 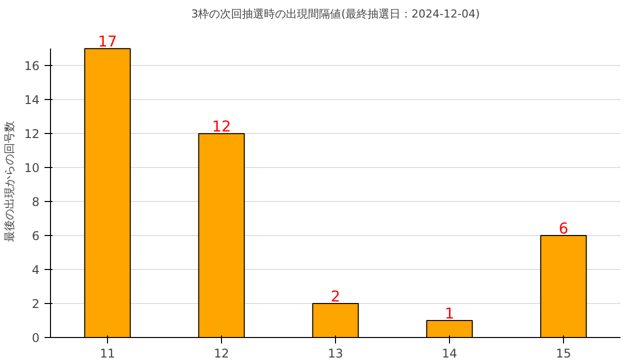 What do you see at coordinates (563, 229) in the screenshot?
I see `data-label: 6` at bounding box center [563, 229].